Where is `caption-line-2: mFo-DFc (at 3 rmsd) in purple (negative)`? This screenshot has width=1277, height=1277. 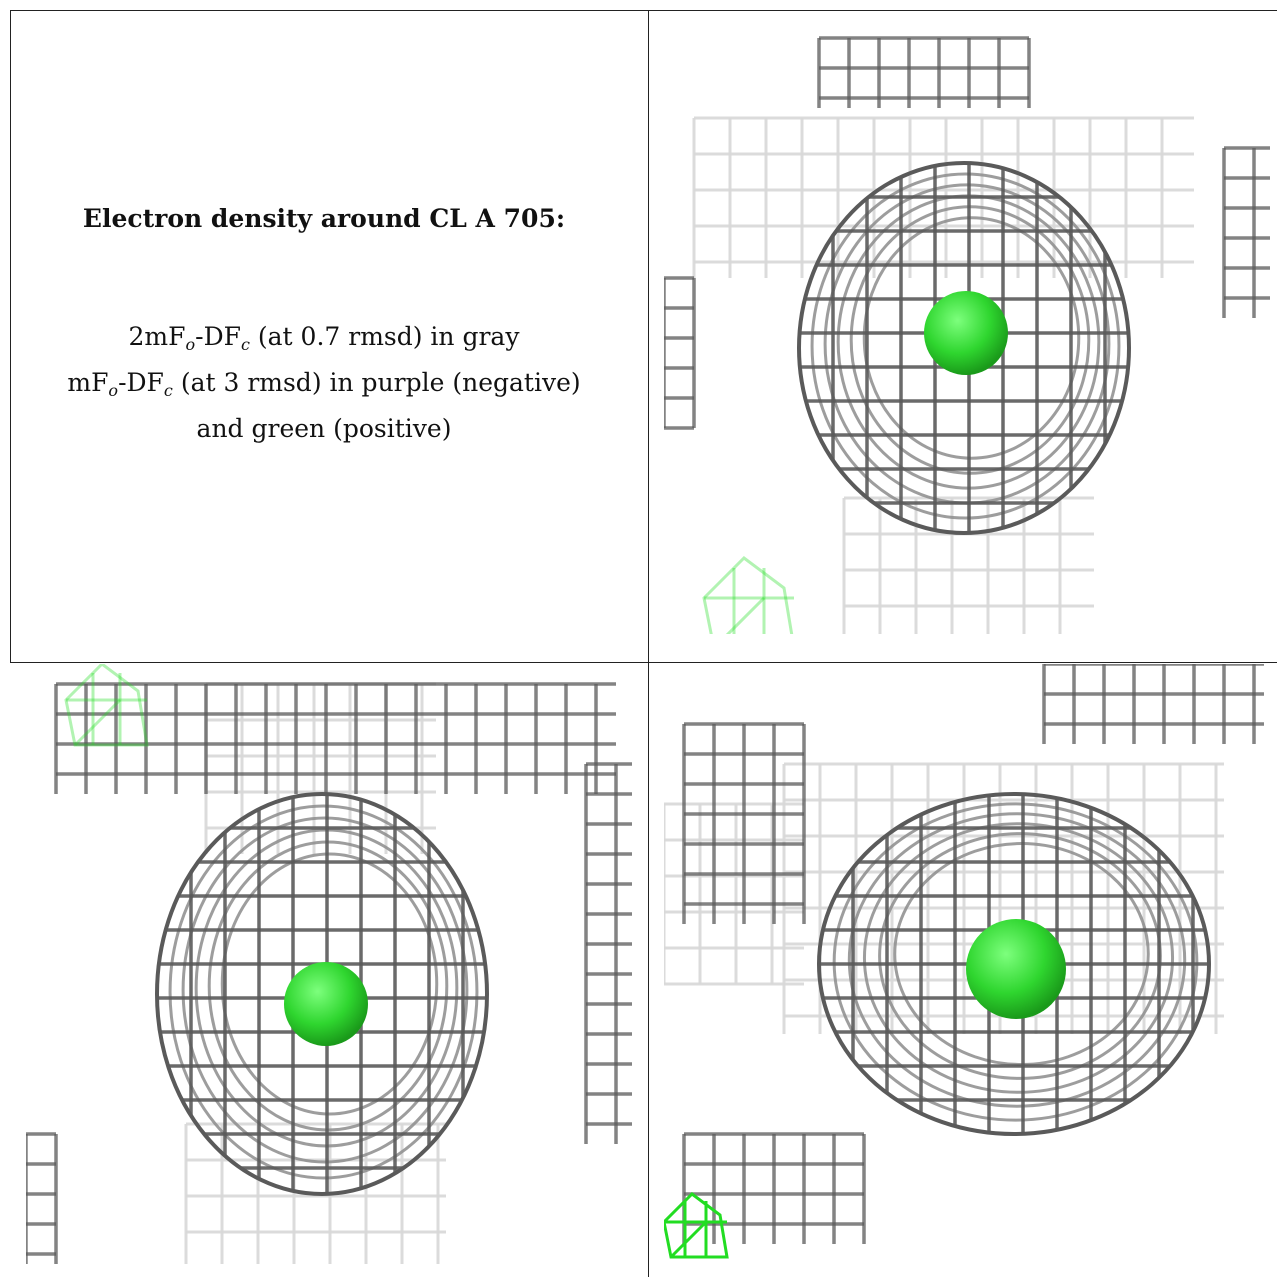
caption-line-2: mFo-DFc (at 3 rmsd) in purple (negative) is located at coordinates (324, 384).